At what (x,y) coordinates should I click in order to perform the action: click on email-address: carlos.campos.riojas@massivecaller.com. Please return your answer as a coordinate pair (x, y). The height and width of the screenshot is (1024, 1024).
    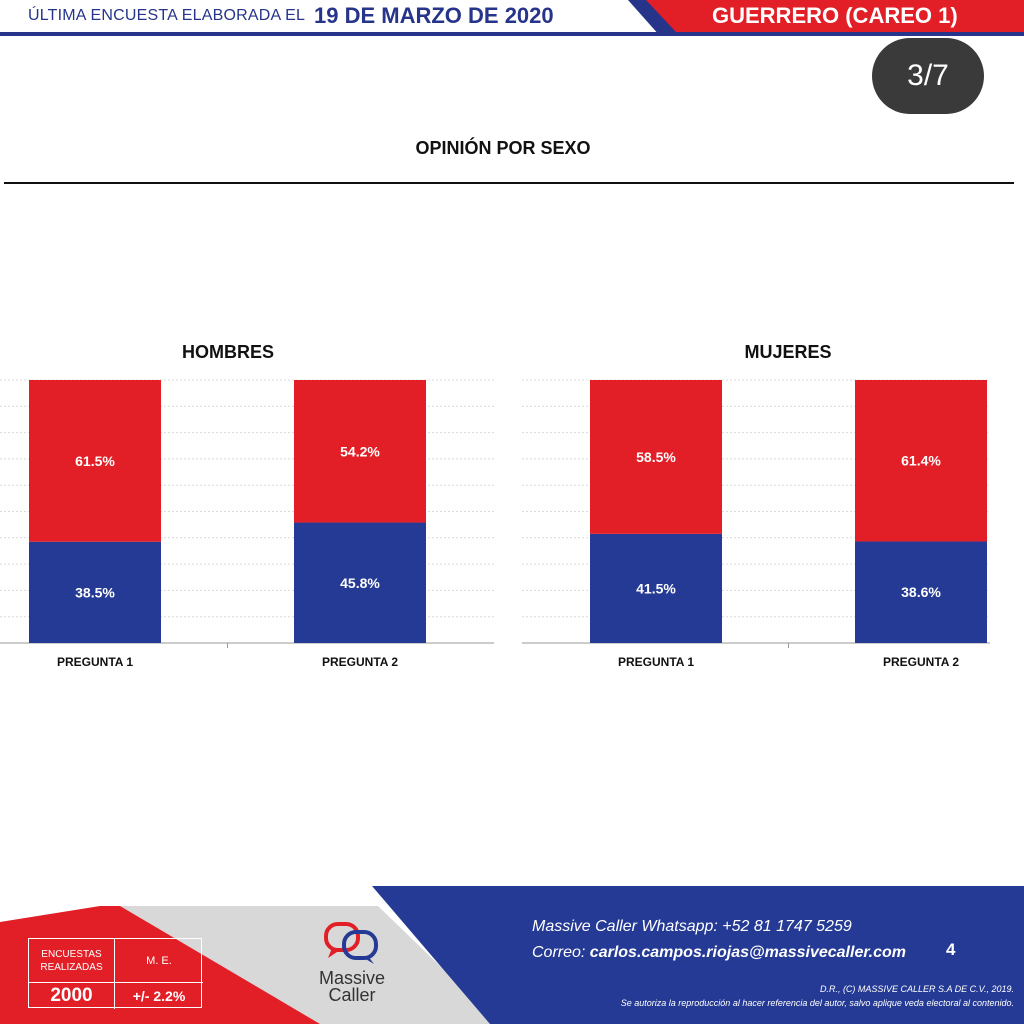
    Looking at the image, I should click on (748, 952).